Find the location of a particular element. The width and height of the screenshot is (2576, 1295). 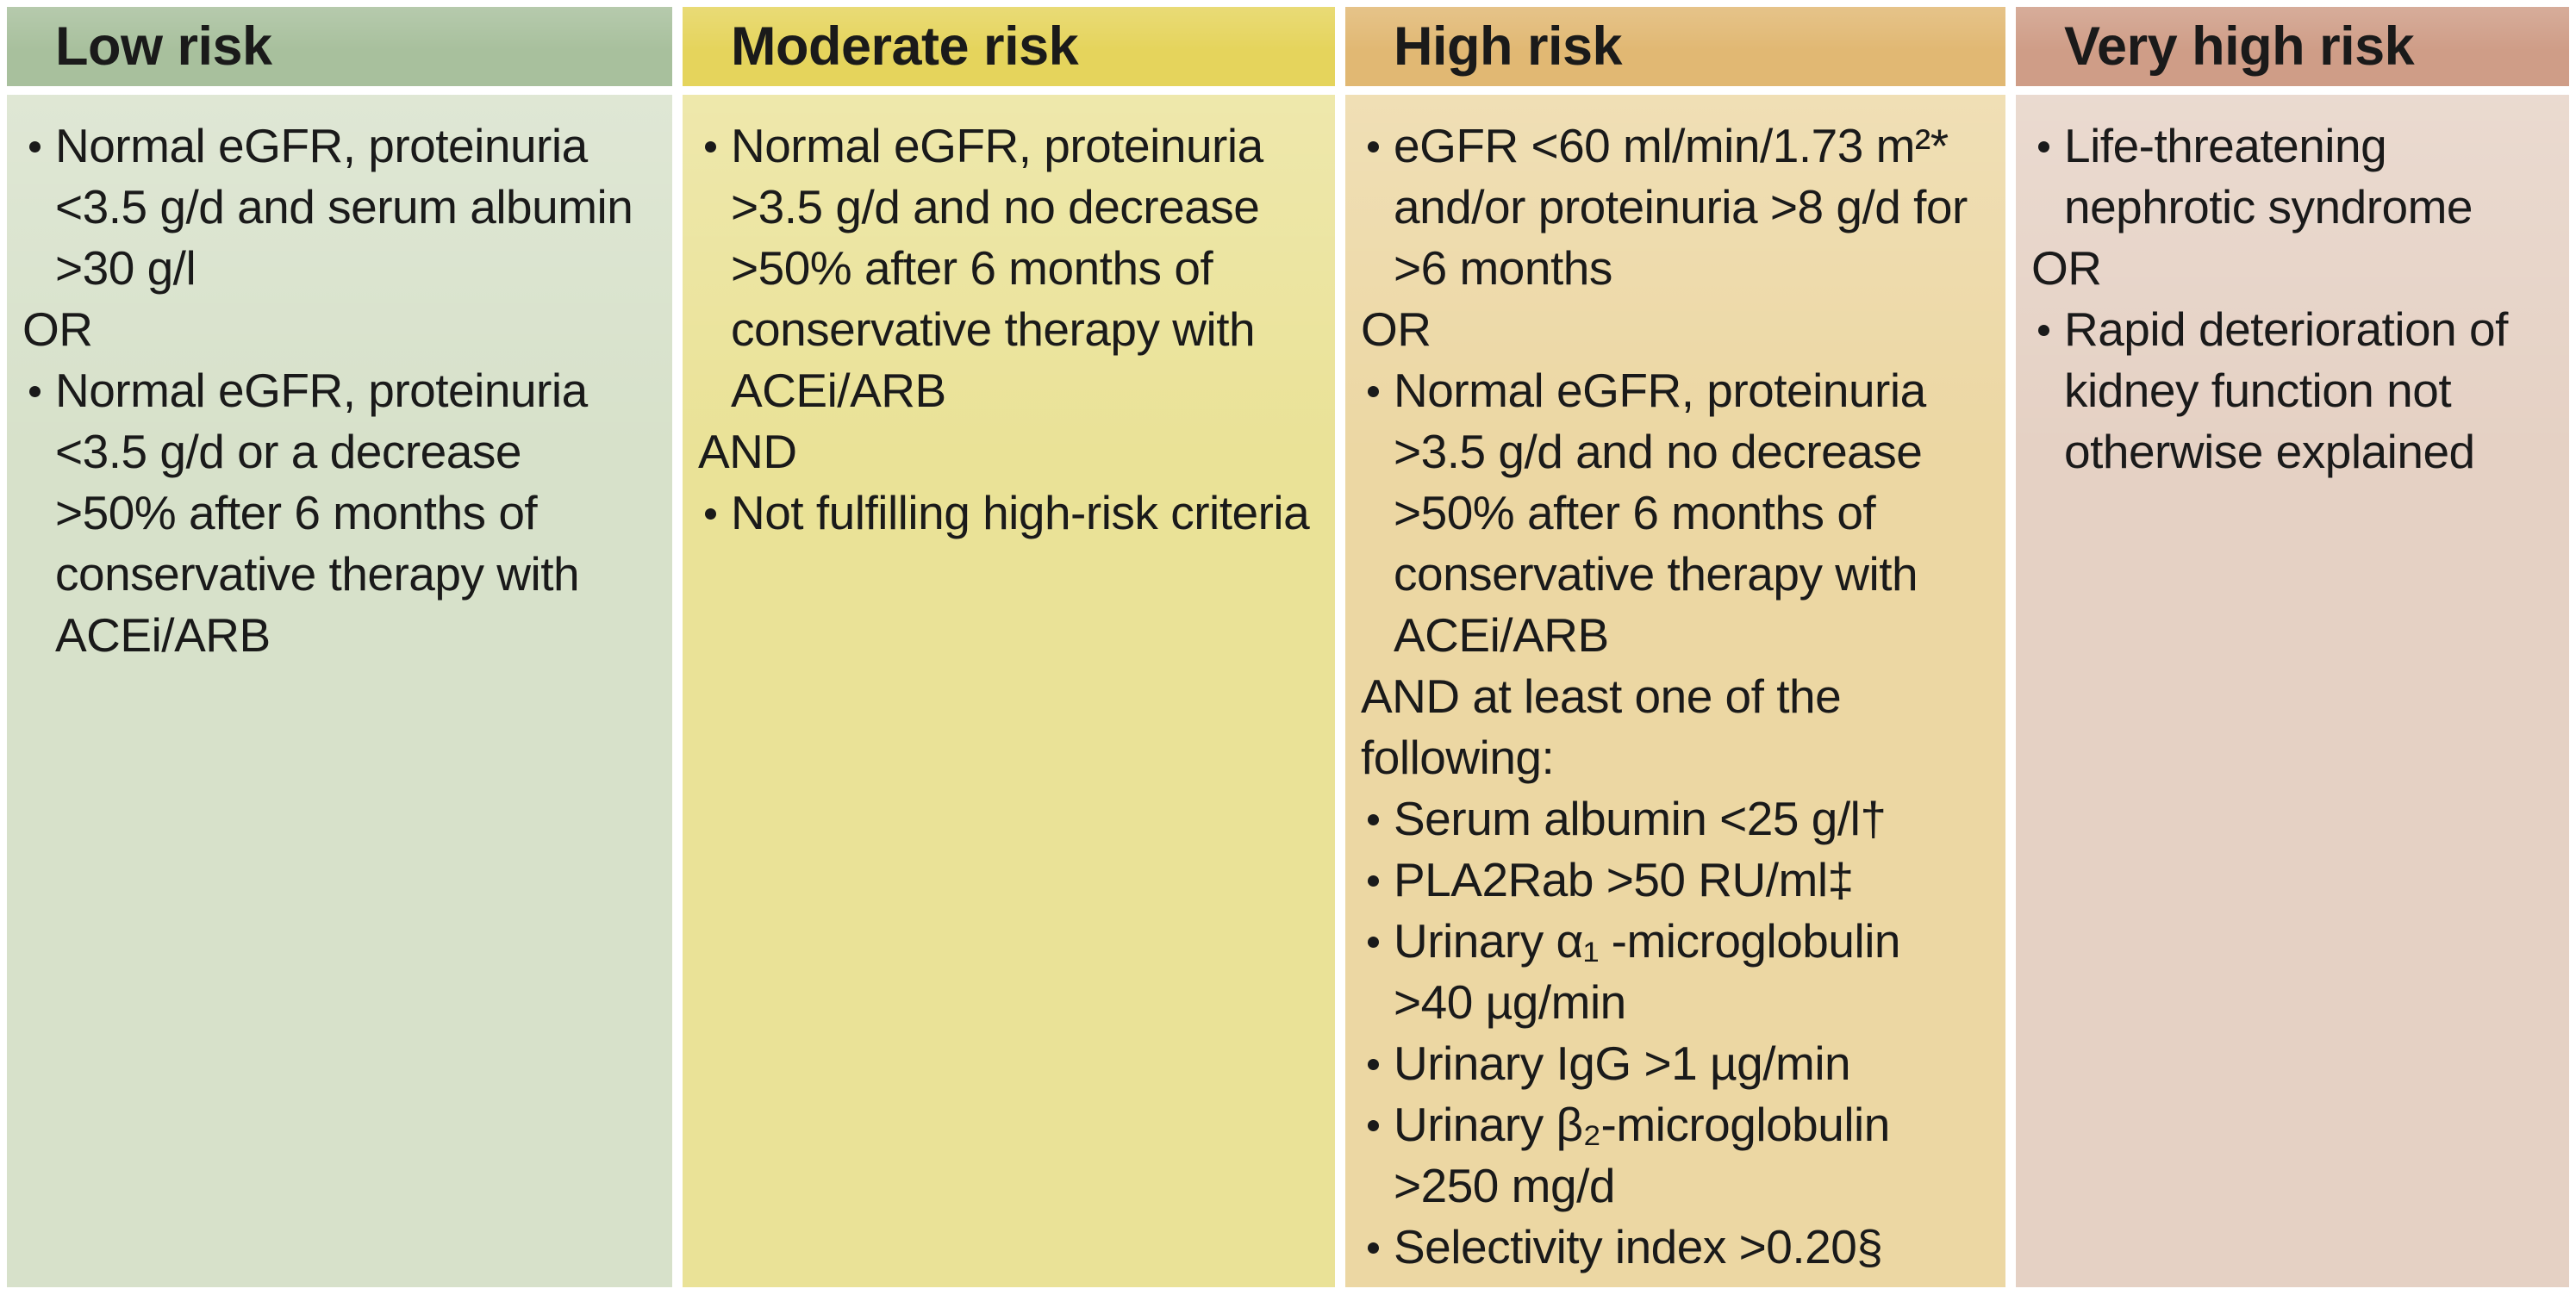

criterion-item: Urinary β₂-microglobulin >250 mg/d is located at coordinates (1666, 1155).